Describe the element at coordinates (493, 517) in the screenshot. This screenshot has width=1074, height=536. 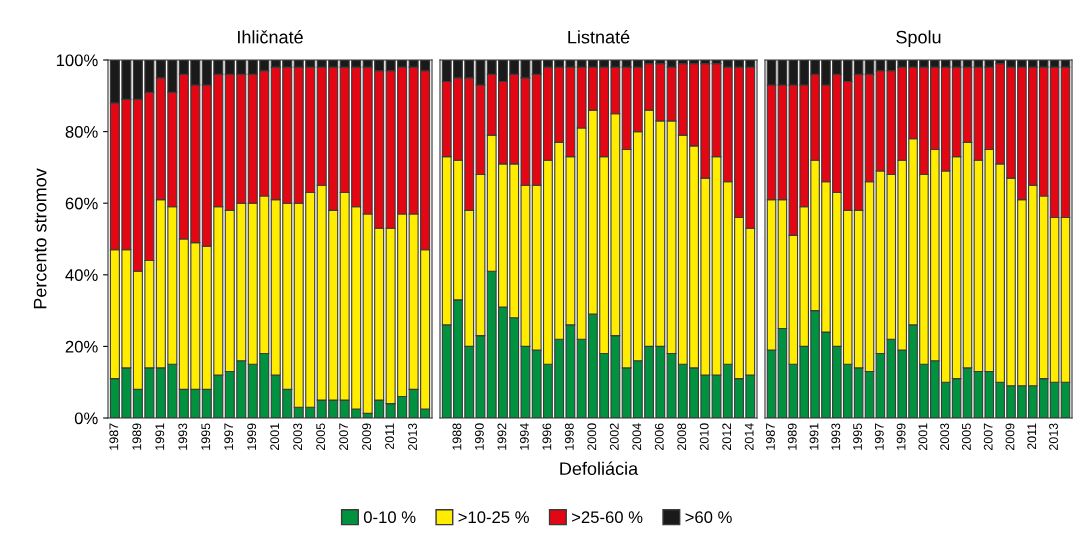
I see `legend-label: >10-25 %` at that location.